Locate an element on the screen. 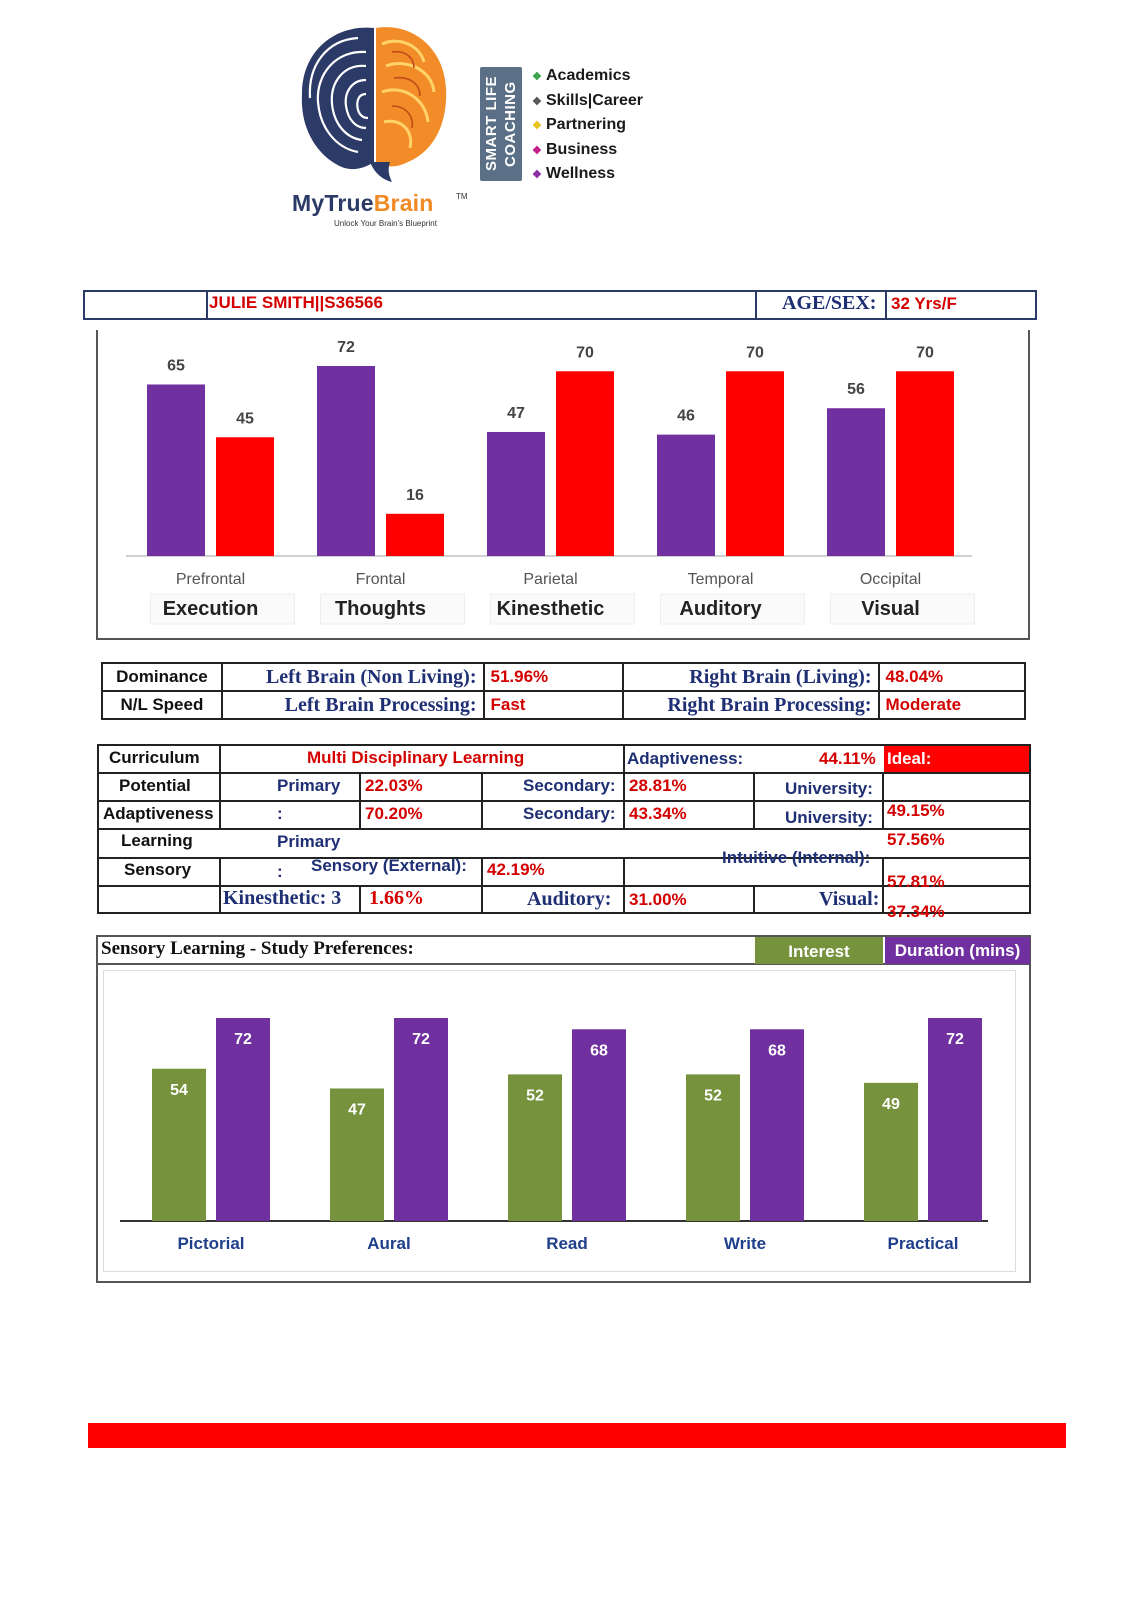 The image size is (1131, 1600). data-label: 56 is located at coordinates (856, 389).